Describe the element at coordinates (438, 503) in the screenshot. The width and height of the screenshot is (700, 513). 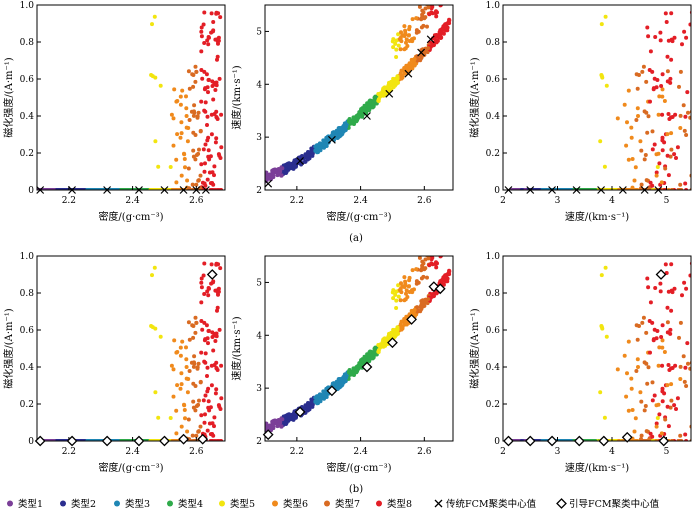
I see `legend-x-marker` at that location.